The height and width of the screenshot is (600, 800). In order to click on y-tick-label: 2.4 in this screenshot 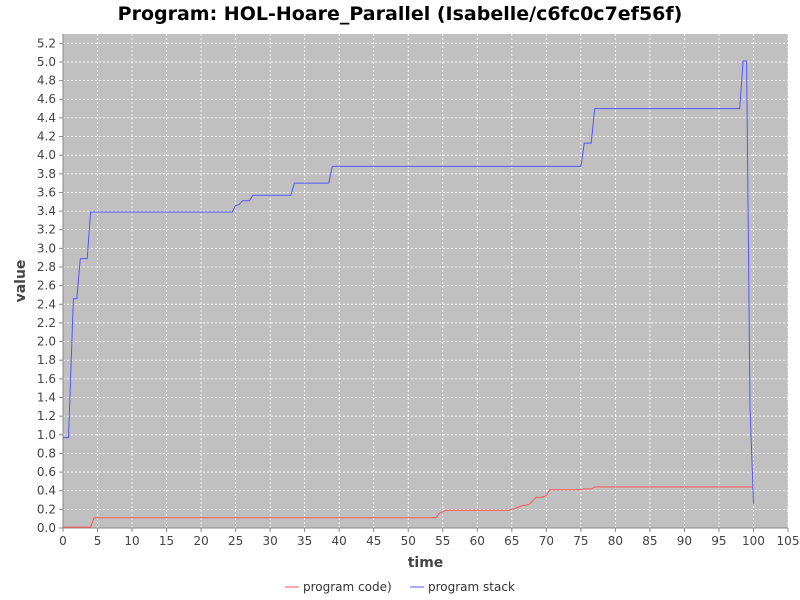, I will do `click(46, 304)`.